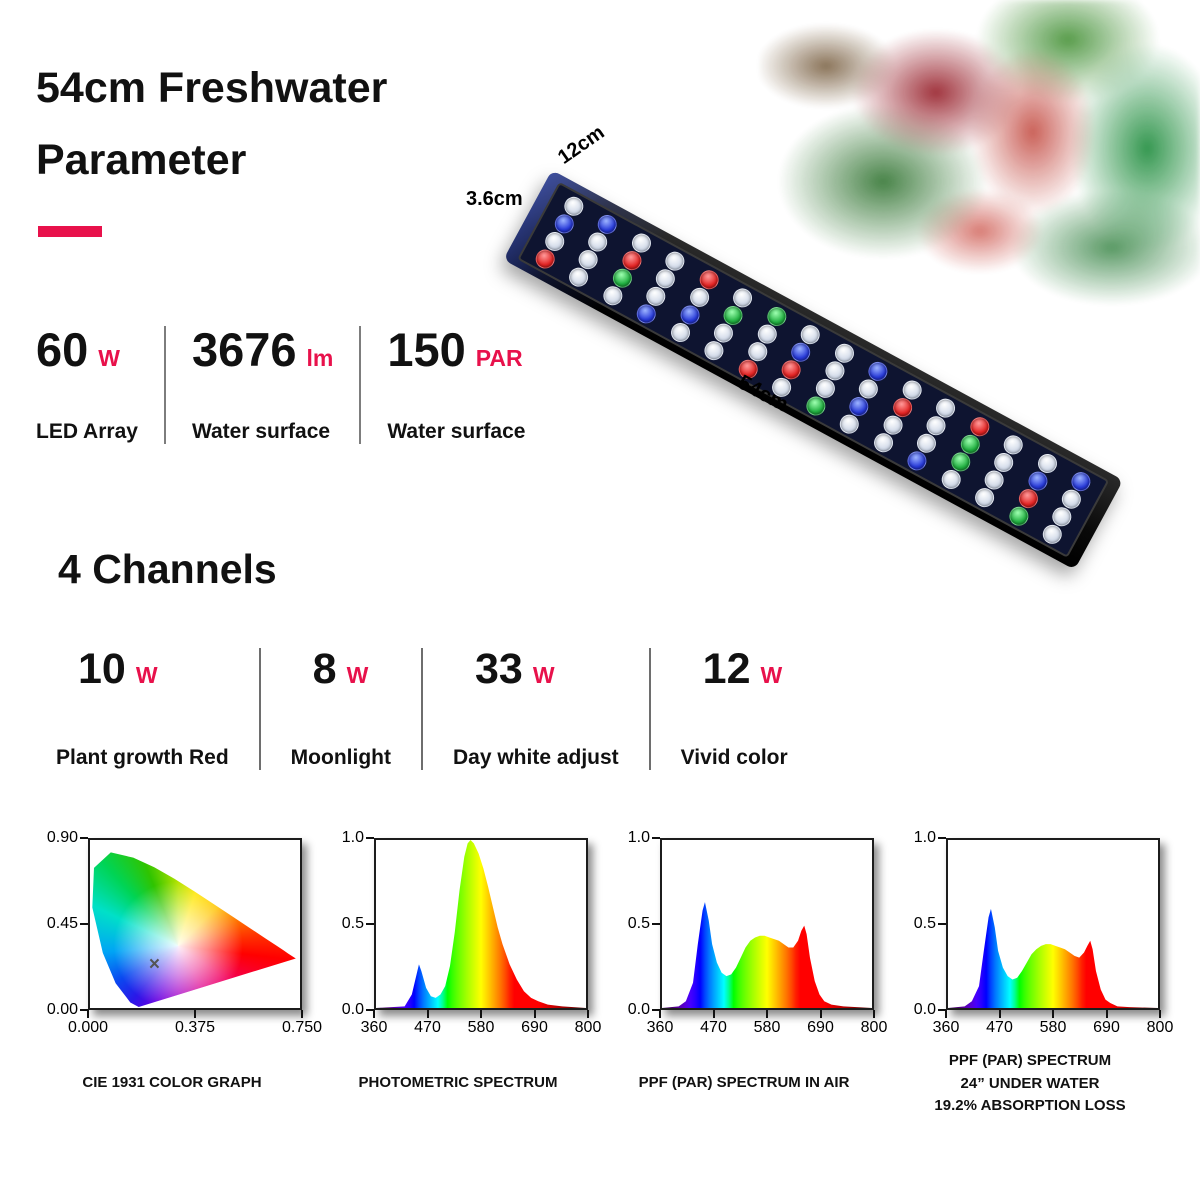  Describe the element at coordinates (62, 1009) in the screenshot. I see `y-tick-label: 0.00` at that location.